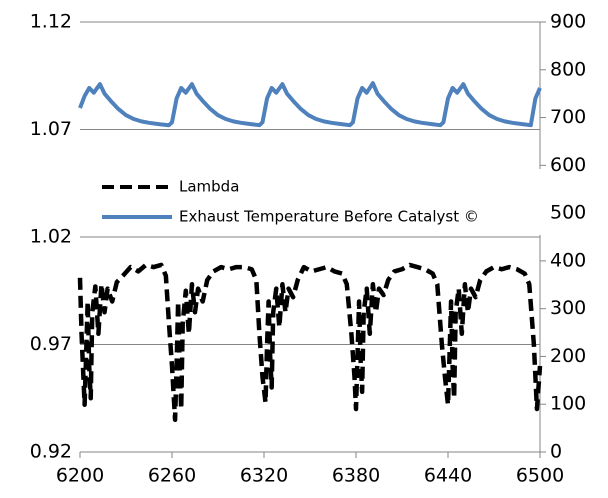 Image resolution: width=608 pixels, height=498 pixels. What do you see at coordinates (556, 452) in the screenshot?
I see `y2-tick-label: 0` at bounding box center [556, 452].